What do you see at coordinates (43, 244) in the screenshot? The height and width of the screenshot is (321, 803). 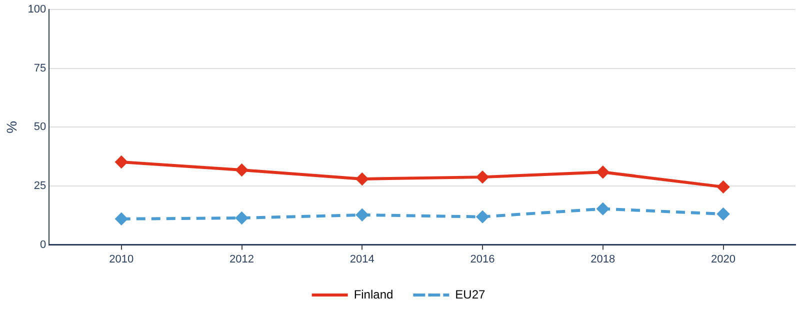 I see `y-tick-label: 0` at bounding box center [43, 244].